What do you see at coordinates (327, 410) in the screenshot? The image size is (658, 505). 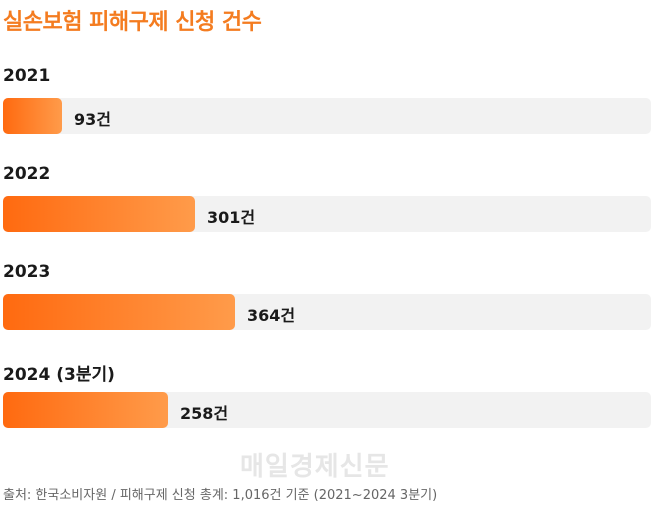 I see `bar-track: 258건` at bounding box center [327, 410].